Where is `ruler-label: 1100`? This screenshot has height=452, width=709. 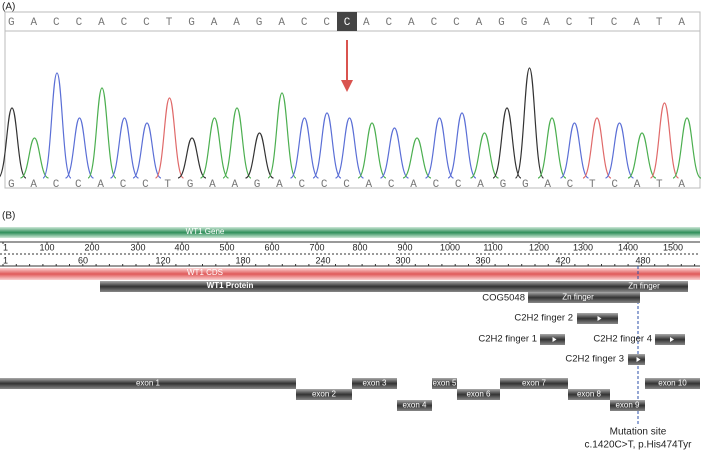 ruler-label: 1100 is located at coordinates (492, 247).